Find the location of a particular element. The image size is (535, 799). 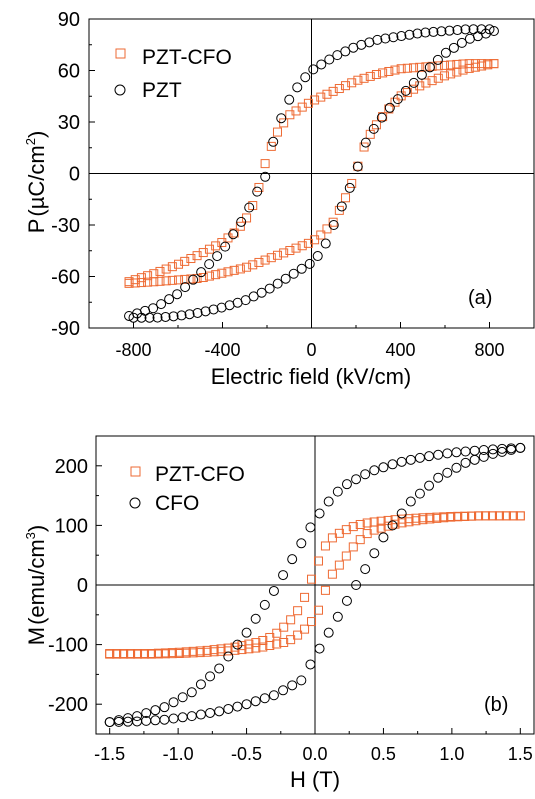

legend-marker-pzt-cfo is located at coordinates (135, 471).